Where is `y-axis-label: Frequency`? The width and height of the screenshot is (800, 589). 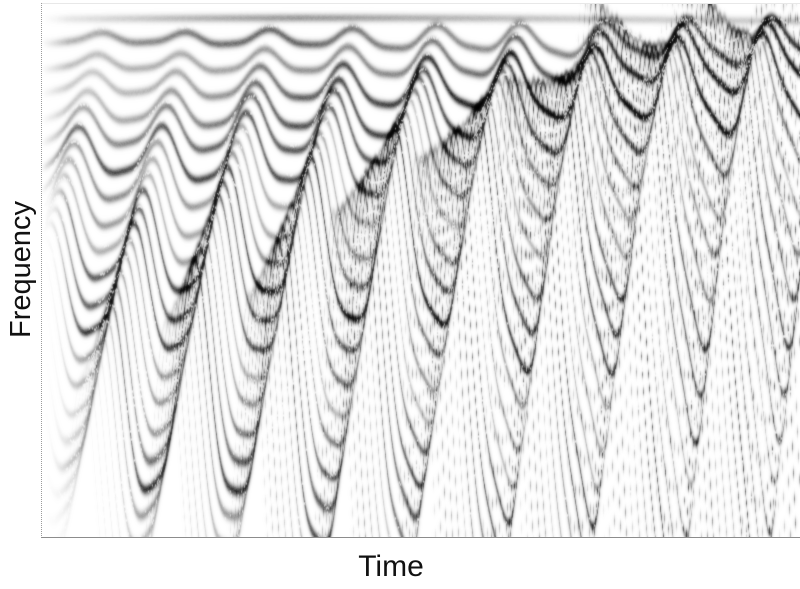
y-axis-label: Frequency is located at coordinates (21, 269).